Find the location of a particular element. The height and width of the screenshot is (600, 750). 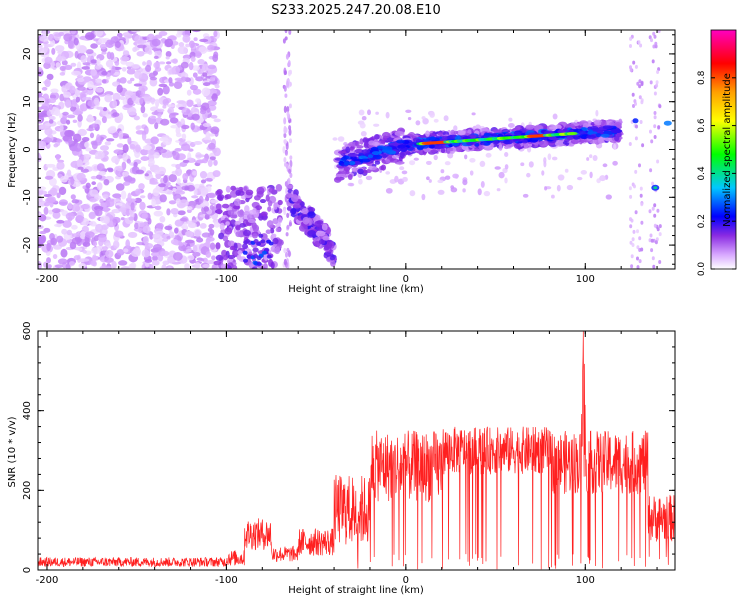

spec-ytick-label: -20 is located at coordinates (27, 245).